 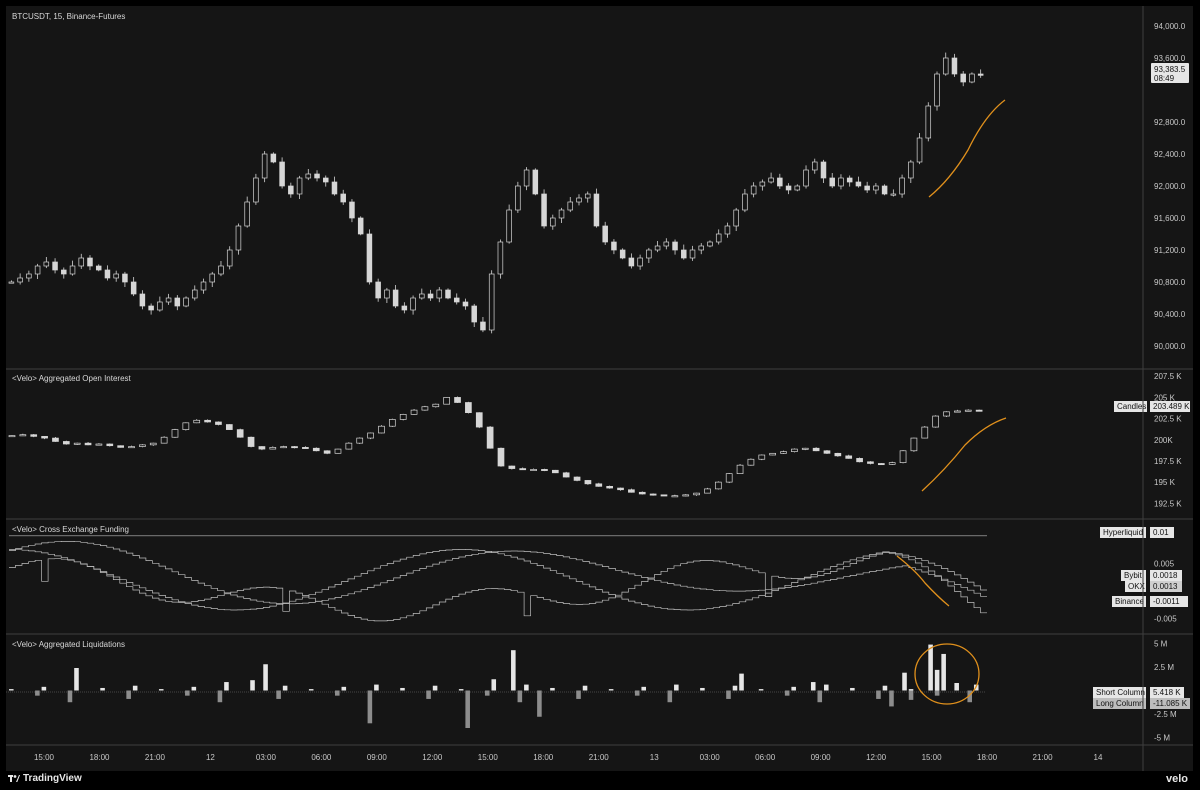 I want to click on tag-long-name: Long Column, so click(x=1120, y=703).